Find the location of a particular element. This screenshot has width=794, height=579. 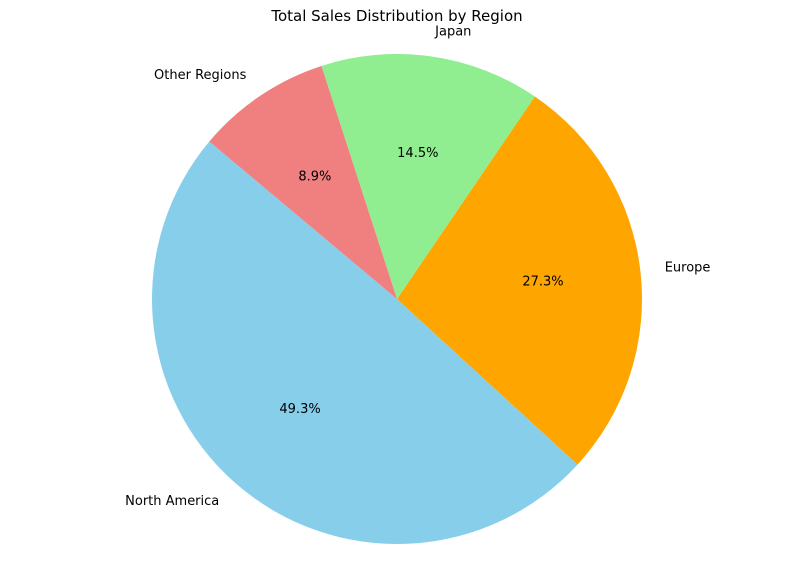

slice-label-europe: Europe is located at coordinates (688, 267).